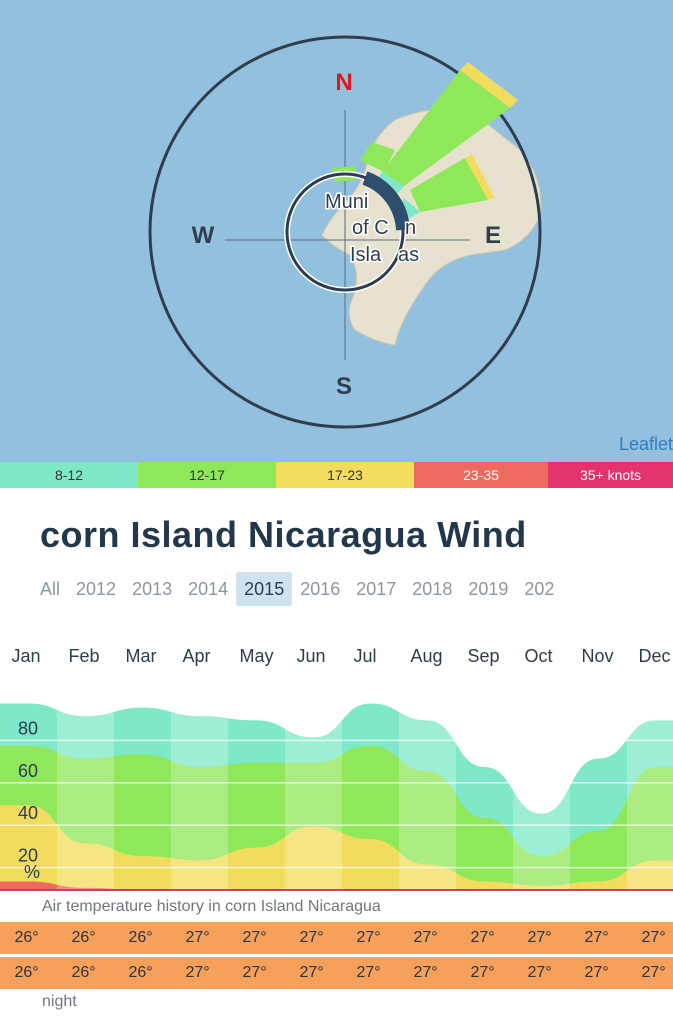  Describe the element at coordinates (344, 386) in the screenshot. I see `south-label: S` at that location.